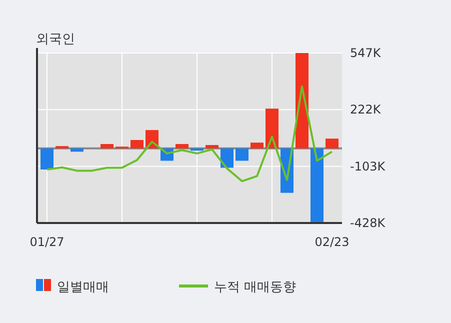  What do you see at coordinates (55, 39) in the screenshot?
I see `chart-title: 외국인` at bounding box center [55, 39].